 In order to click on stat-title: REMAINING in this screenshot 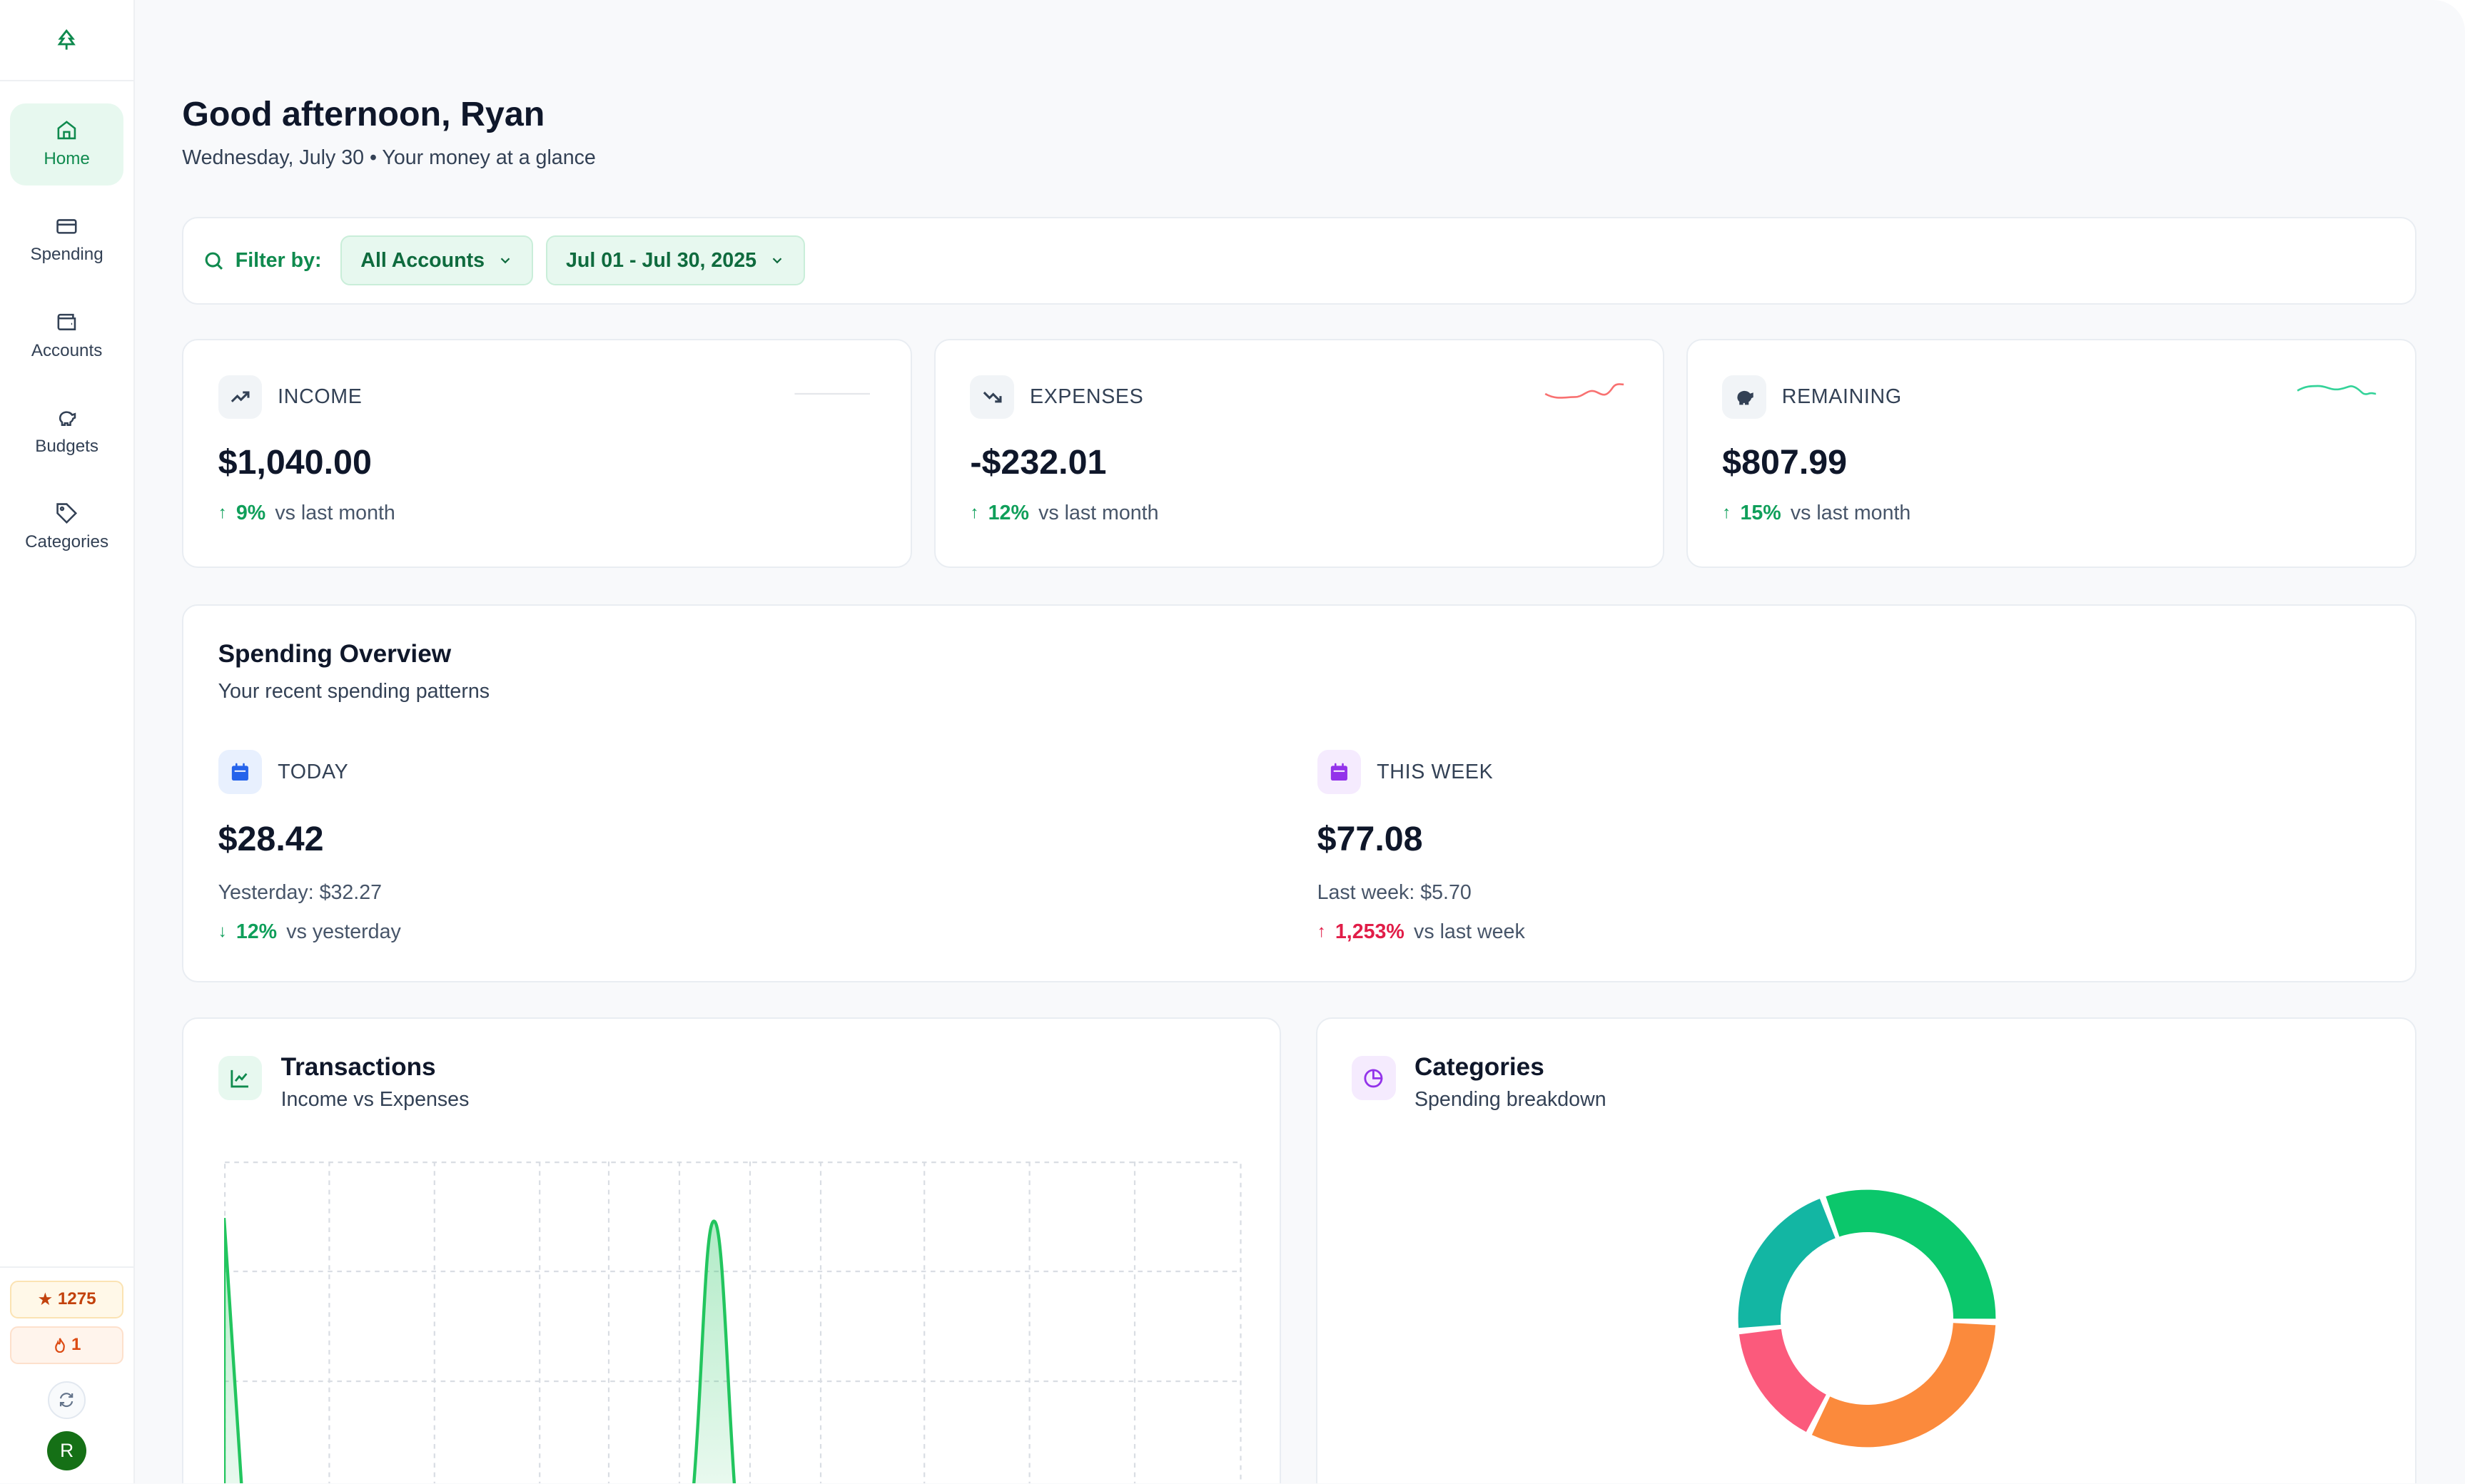, I will do `click(1841, 397)`.